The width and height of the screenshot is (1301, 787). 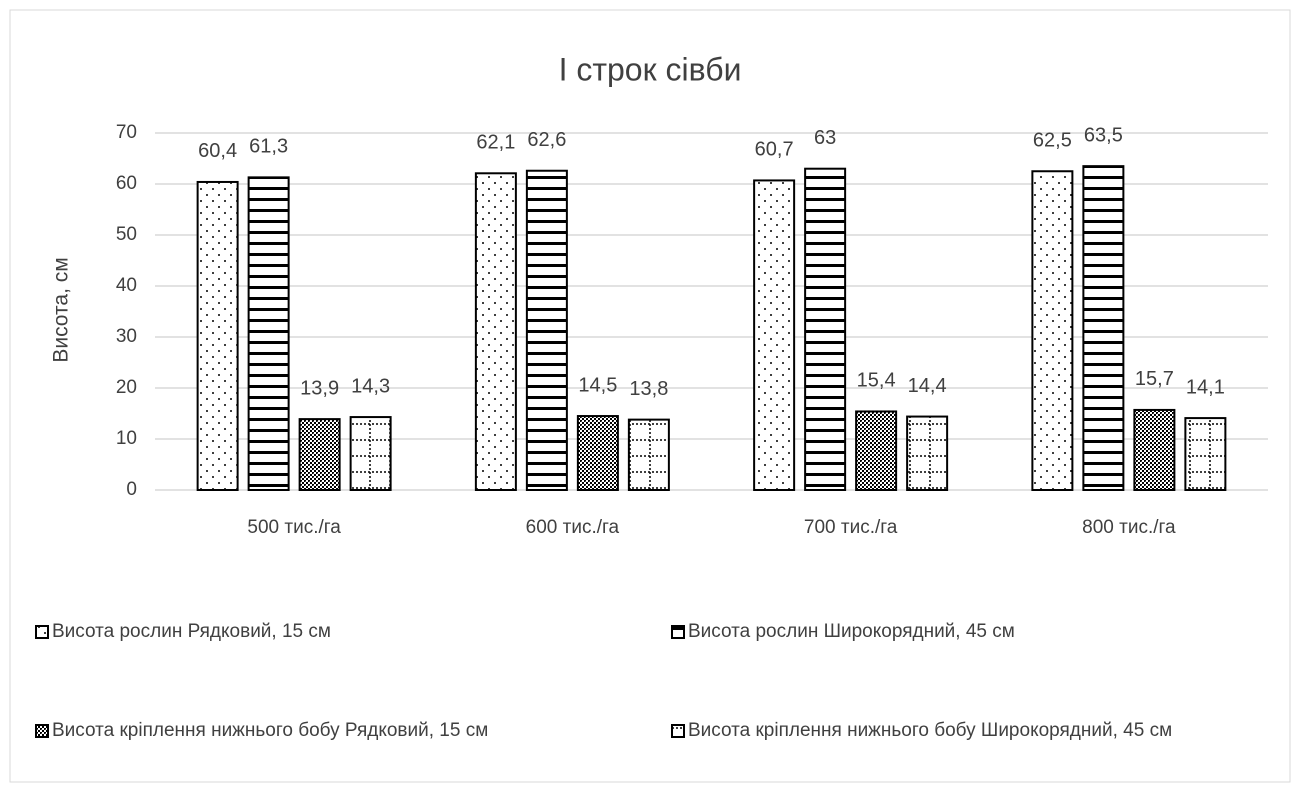 What do you see at coordinates (126, 183) in the screenshot?
I see `y-tick-label: 60` at bounding box center [126, 183].